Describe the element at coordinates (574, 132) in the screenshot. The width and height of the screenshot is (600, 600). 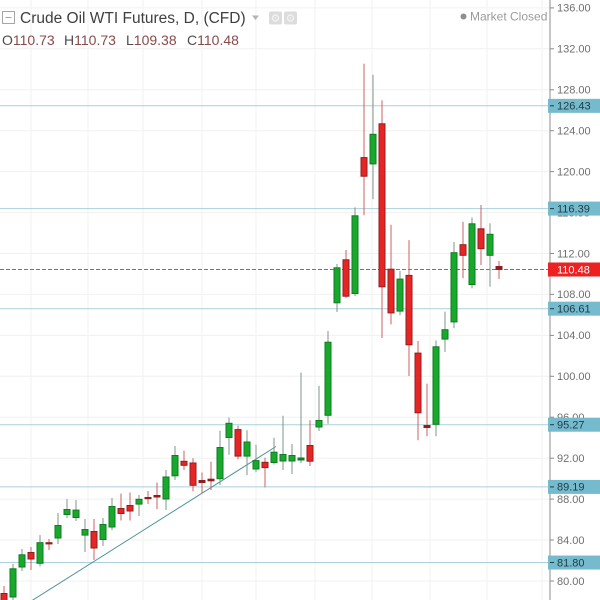
I see `svg-text: 124.00` at that location.